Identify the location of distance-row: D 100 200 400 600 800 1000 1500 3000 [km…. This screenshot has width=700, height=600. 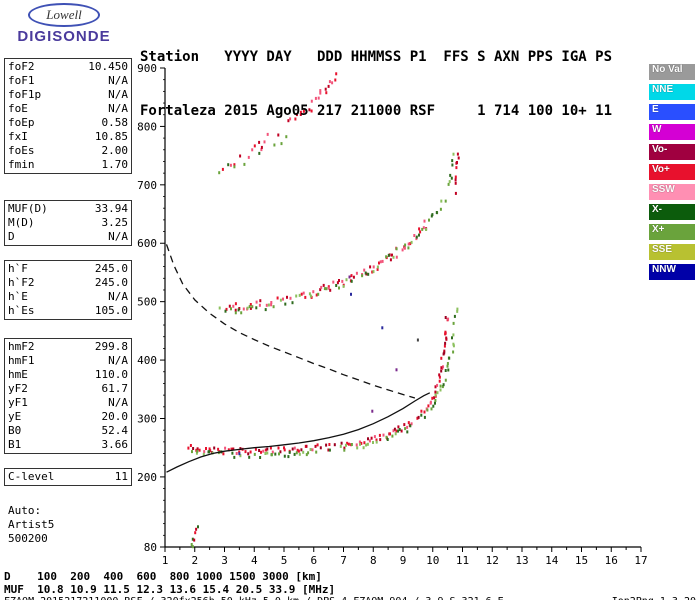
(163, 576).